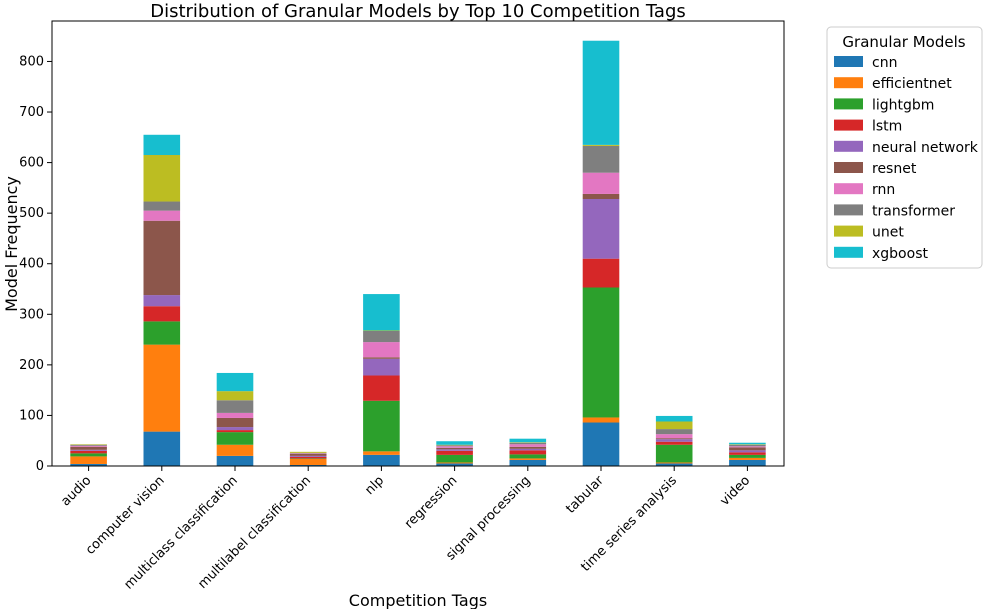 This screenshot has width=985, height=609. What do you see at coordinates (374, 485) in the screenshot?
I see `x-tick-label: nlp` at bounding box center [374, 485].